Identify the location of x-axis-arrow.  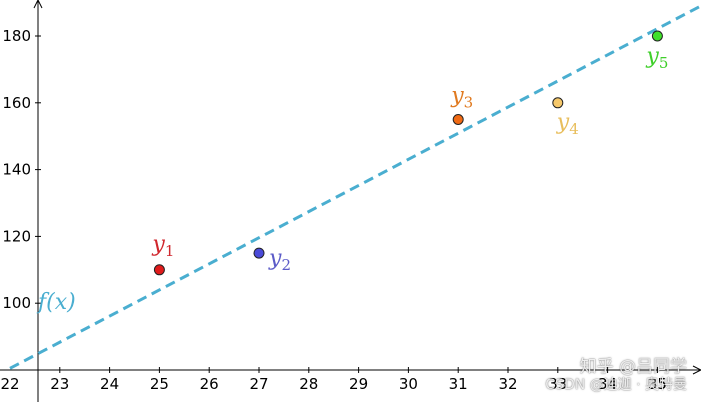
(696, 370).